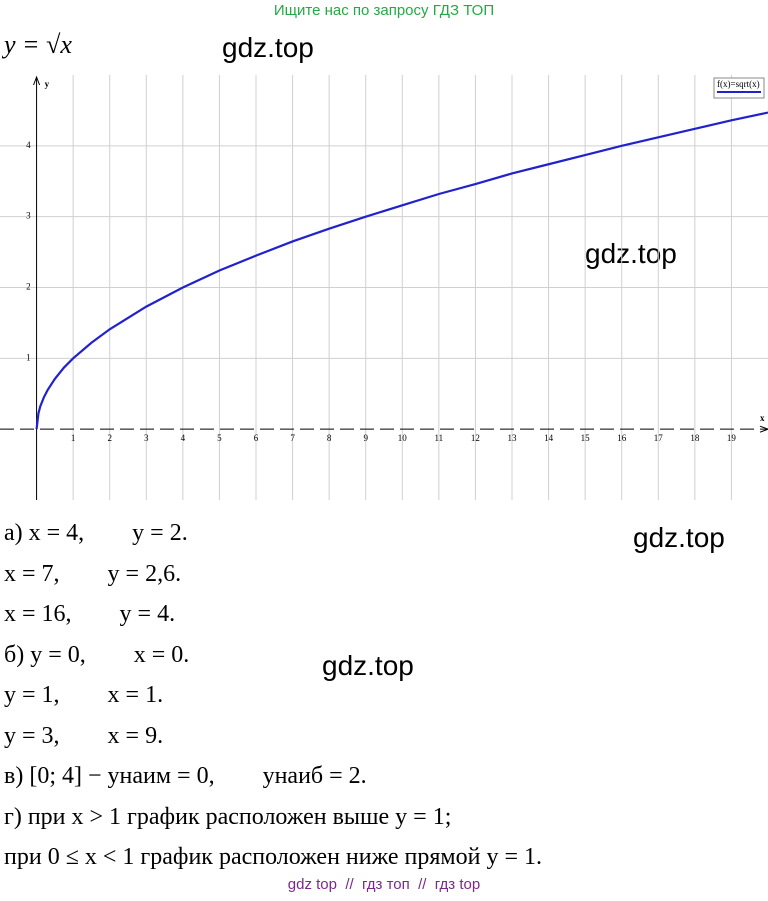  I want to click on answer-line: в) [0; 4] − yнаим = 0, yнаиб = 2., so click(185, 776).